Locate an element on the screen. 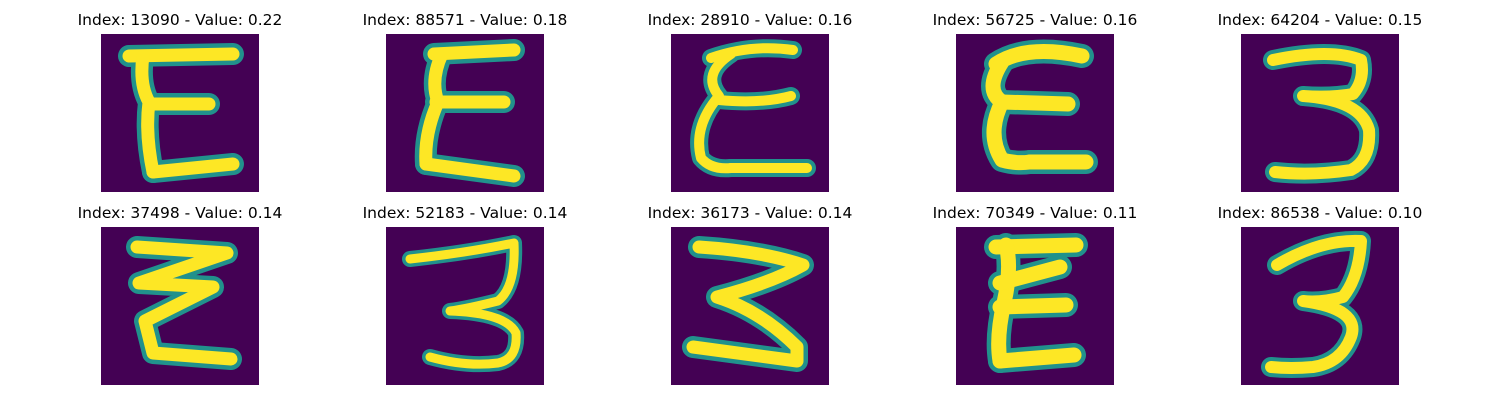 This screenshot has height=400, width=1500. panel-title: Index: 70349 - Value: 0.11 is located at coordinates (1035, 213).